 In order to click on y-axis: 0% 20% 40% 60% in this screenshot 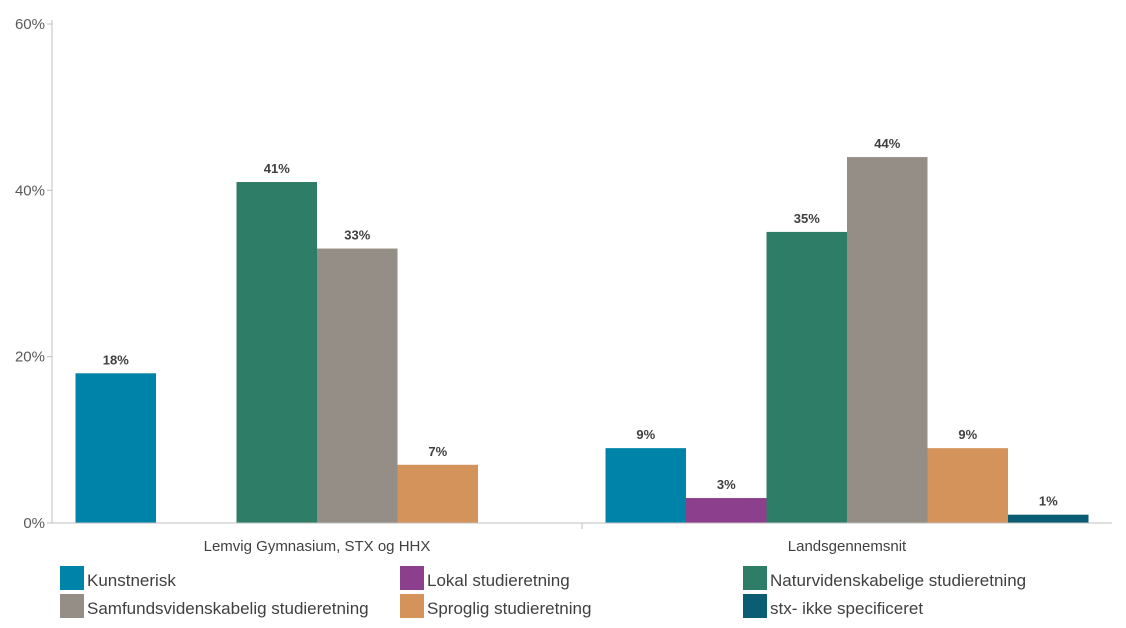, I will do `click(34, 274)`.